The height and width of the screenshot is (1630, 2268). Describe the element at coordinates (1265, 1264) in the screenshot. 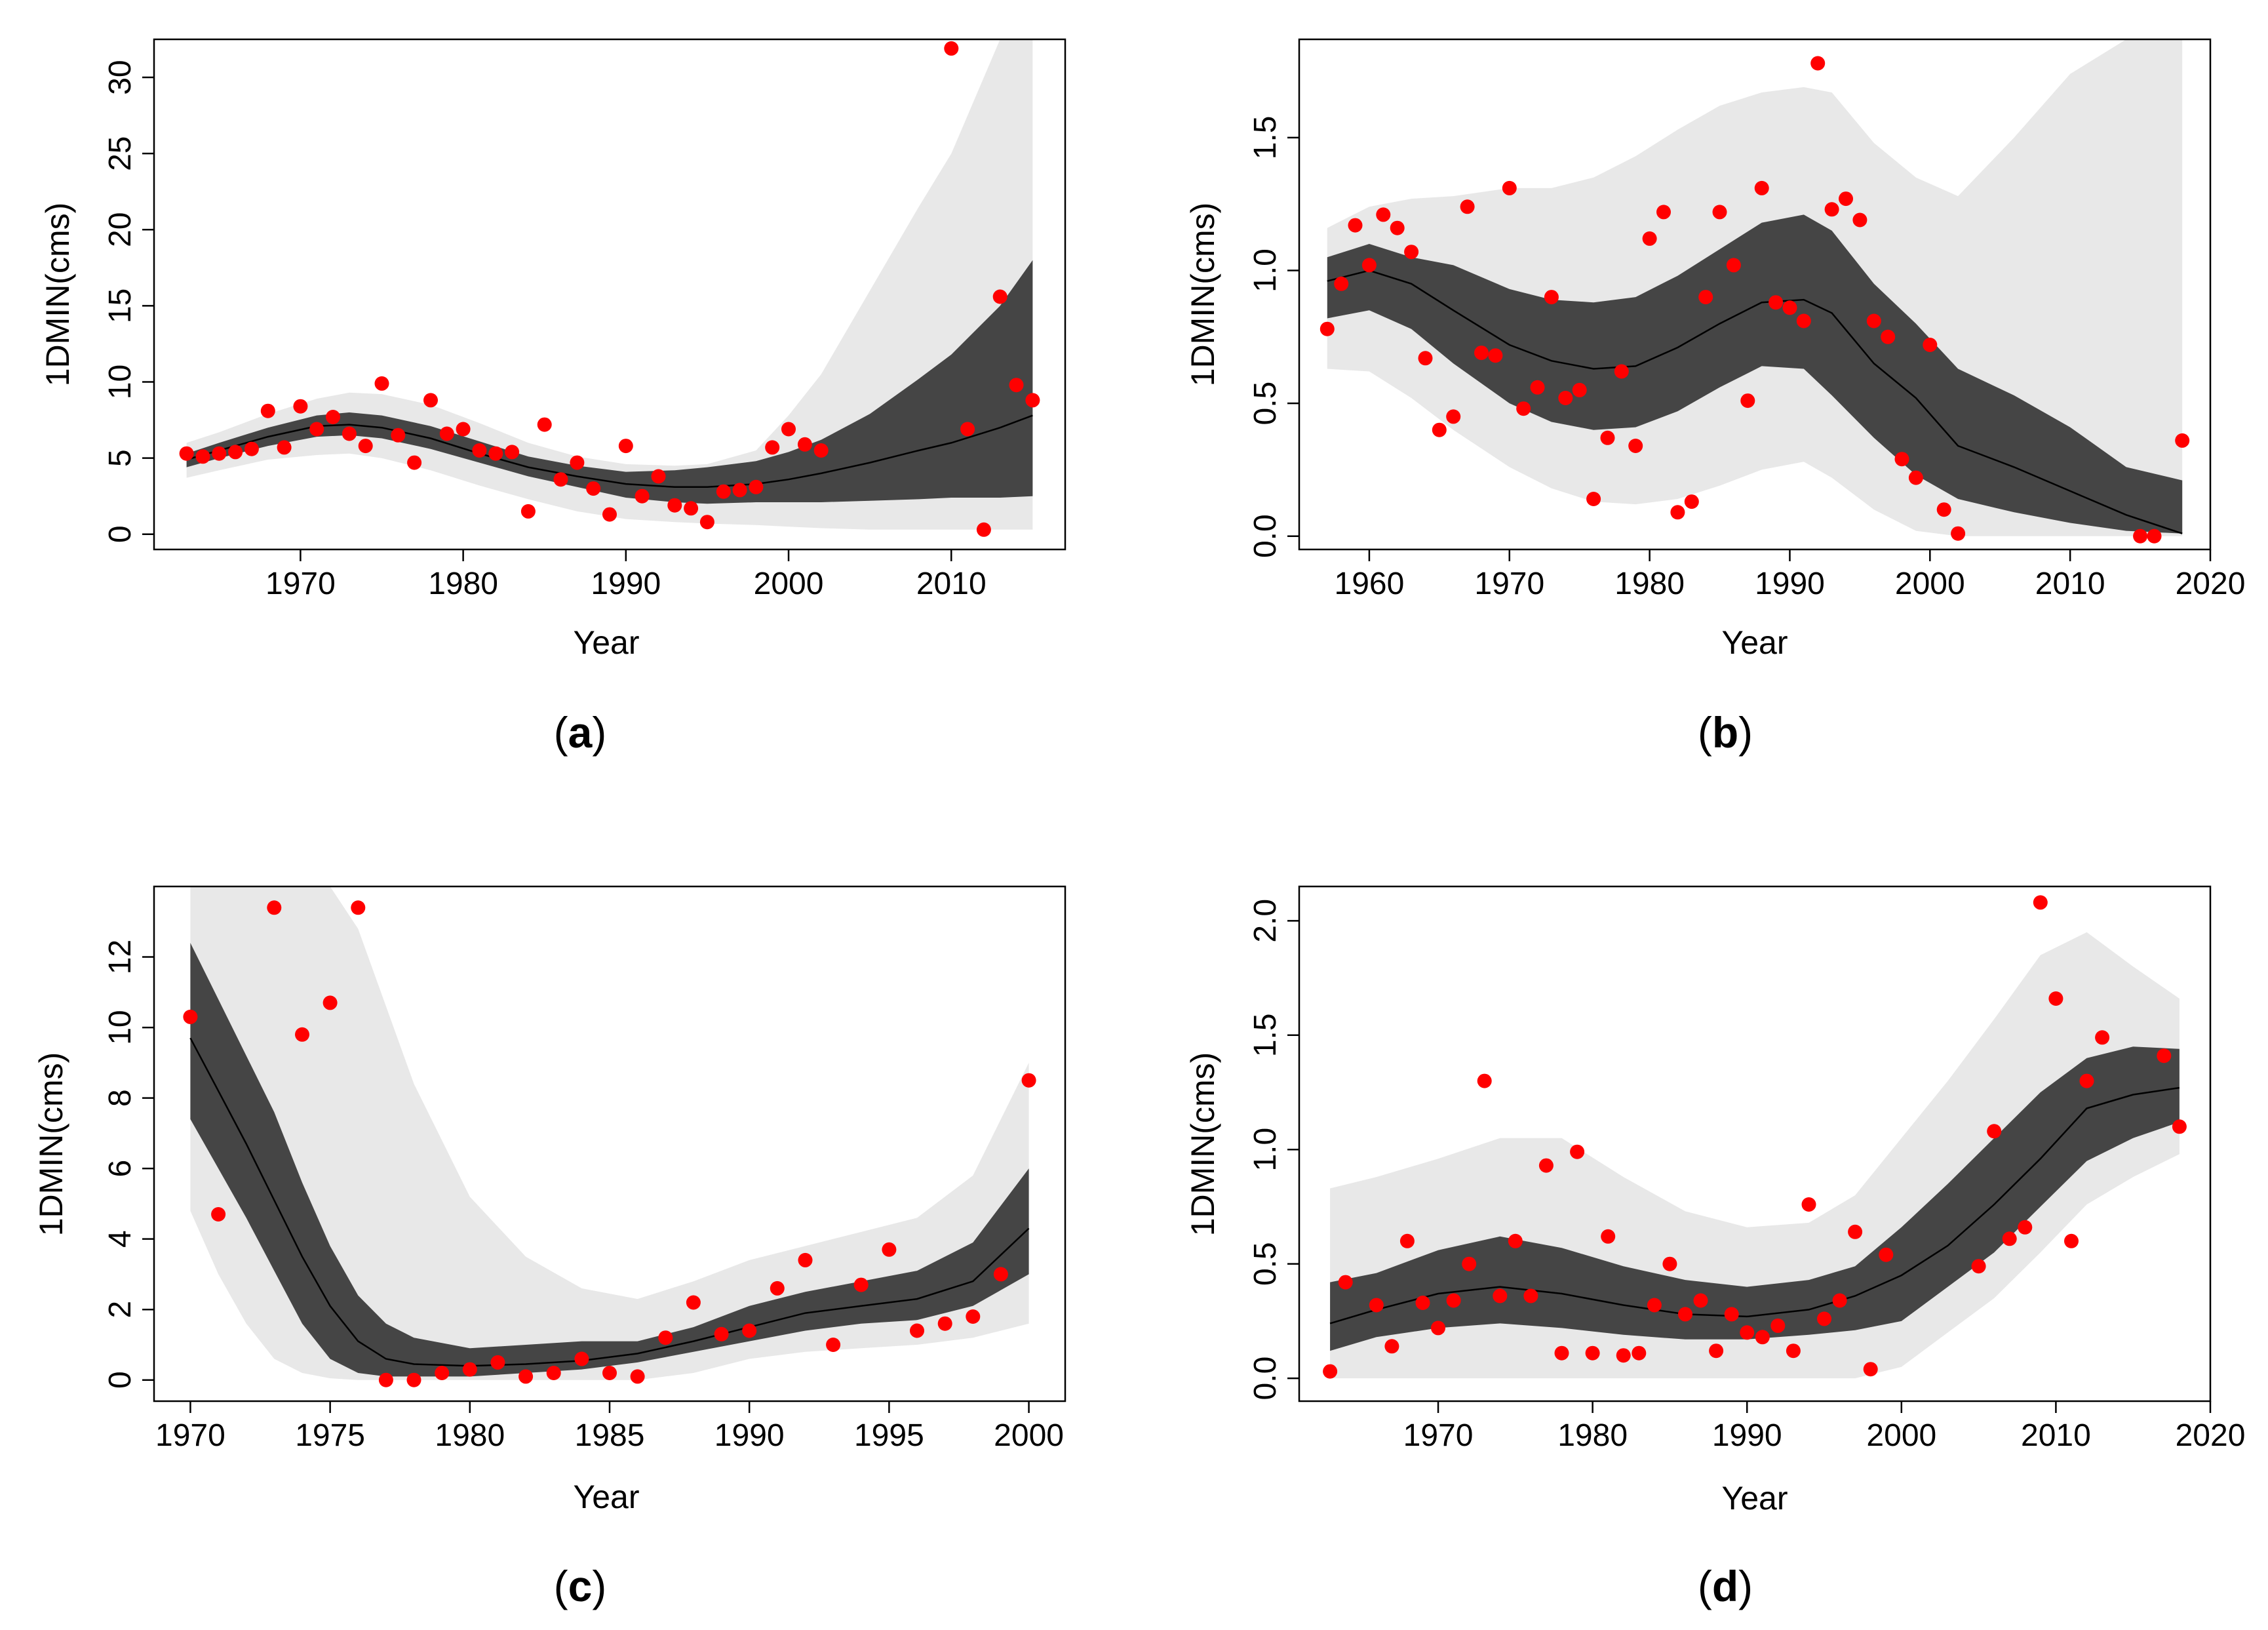

I see `y-tick-label: 0.5` at that location.